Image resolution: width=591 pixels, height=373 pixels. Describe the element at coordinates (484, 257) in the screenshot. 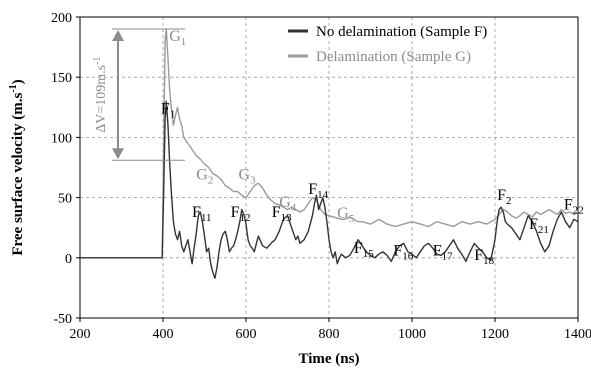

I see `peak-label-f18: F18` at that location.